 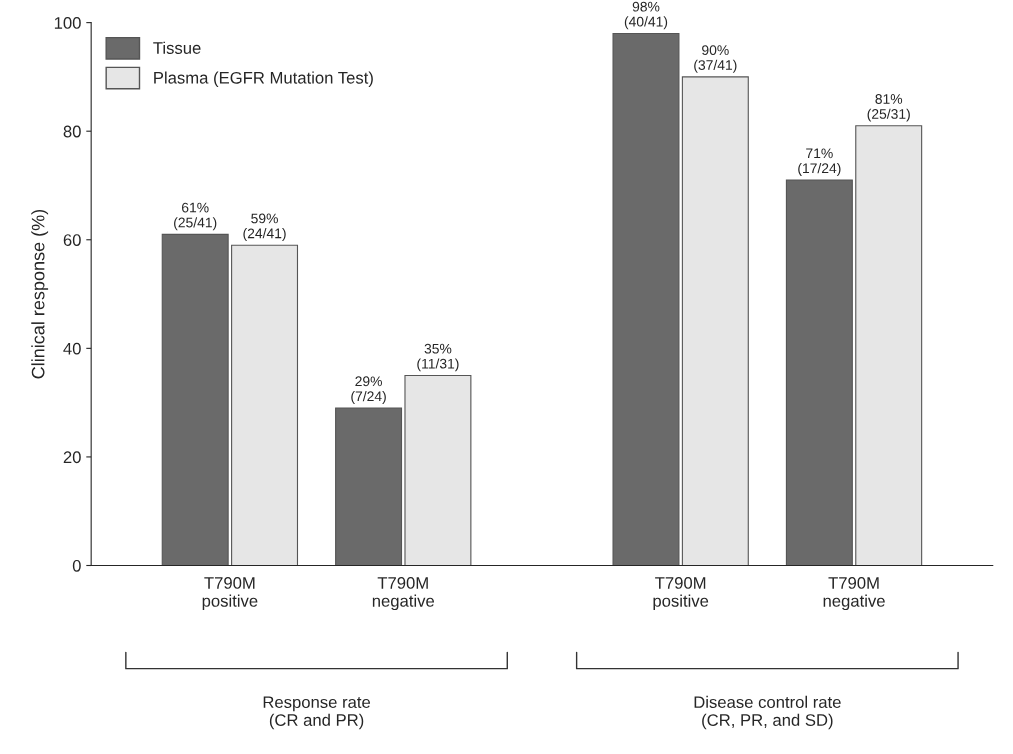 What do you see at coordinates (40, 294) in the screenshot?
I see `y-axis-title: Clinical response (%)` at bounding box center [40, 294].